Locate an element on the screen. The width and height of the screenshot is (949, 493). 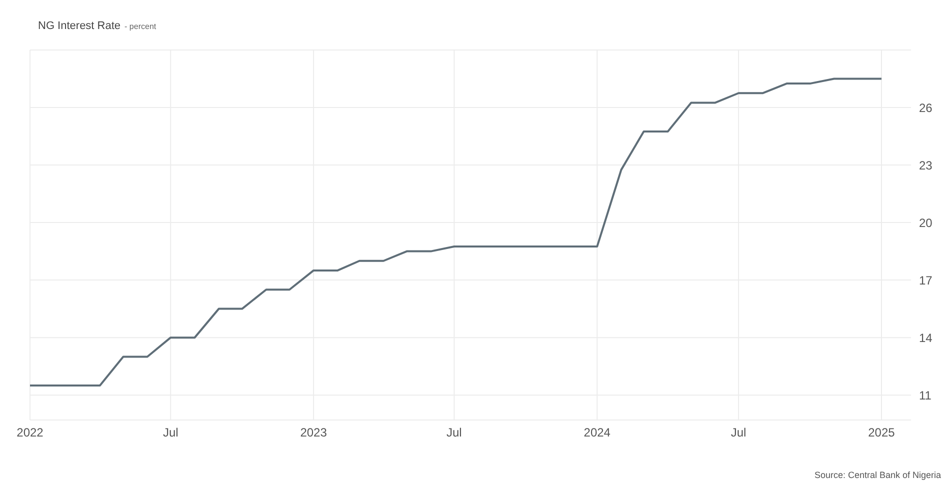
y-tick-label: 23 is located at coordinates (926, 165).